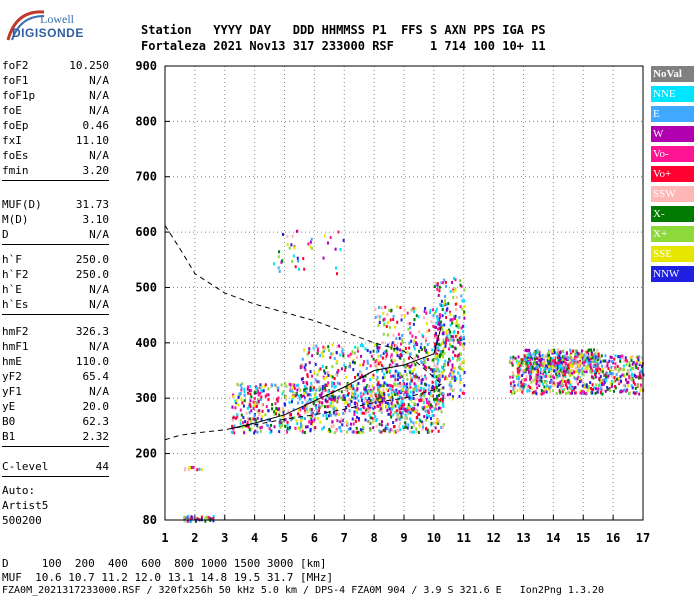  What do you see at coordinates (55, 204) in the screenshot?
I see `param-row-muf-d-: MUF(D) 31.73` at bounding box center [55, 204].